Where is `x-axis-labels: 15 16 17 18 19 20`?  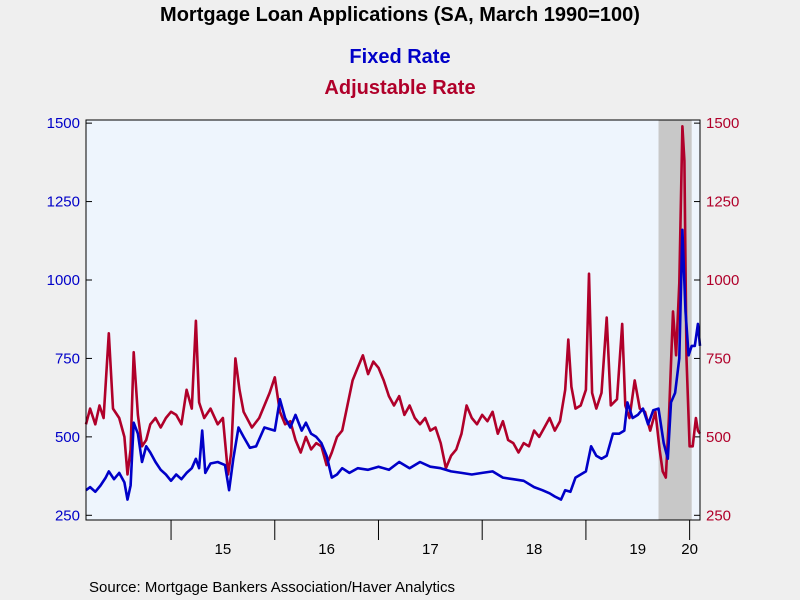 x-axis-labels: 15 16 17 18 19 20 is located at coordinates (456, 549).